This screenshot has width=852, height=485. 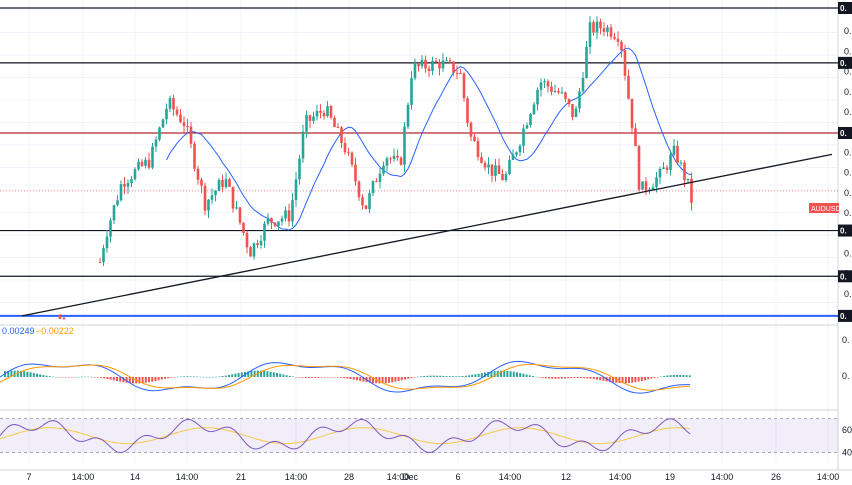 What do you see at coordinates (135, 477) in the screenshot?
I see `time-tick-label: 14` at bounding box center [135, 477].